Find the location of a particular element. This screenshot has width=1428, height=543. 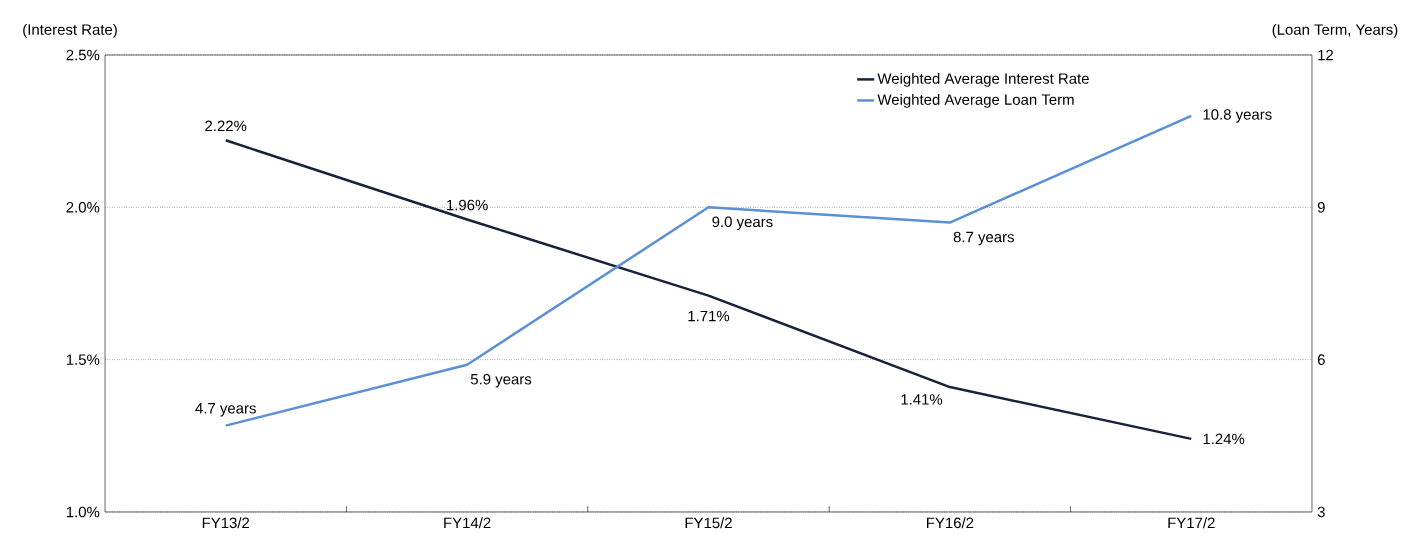

y-axis-title: (Interest Rate) is located at coordinates (70, 30).